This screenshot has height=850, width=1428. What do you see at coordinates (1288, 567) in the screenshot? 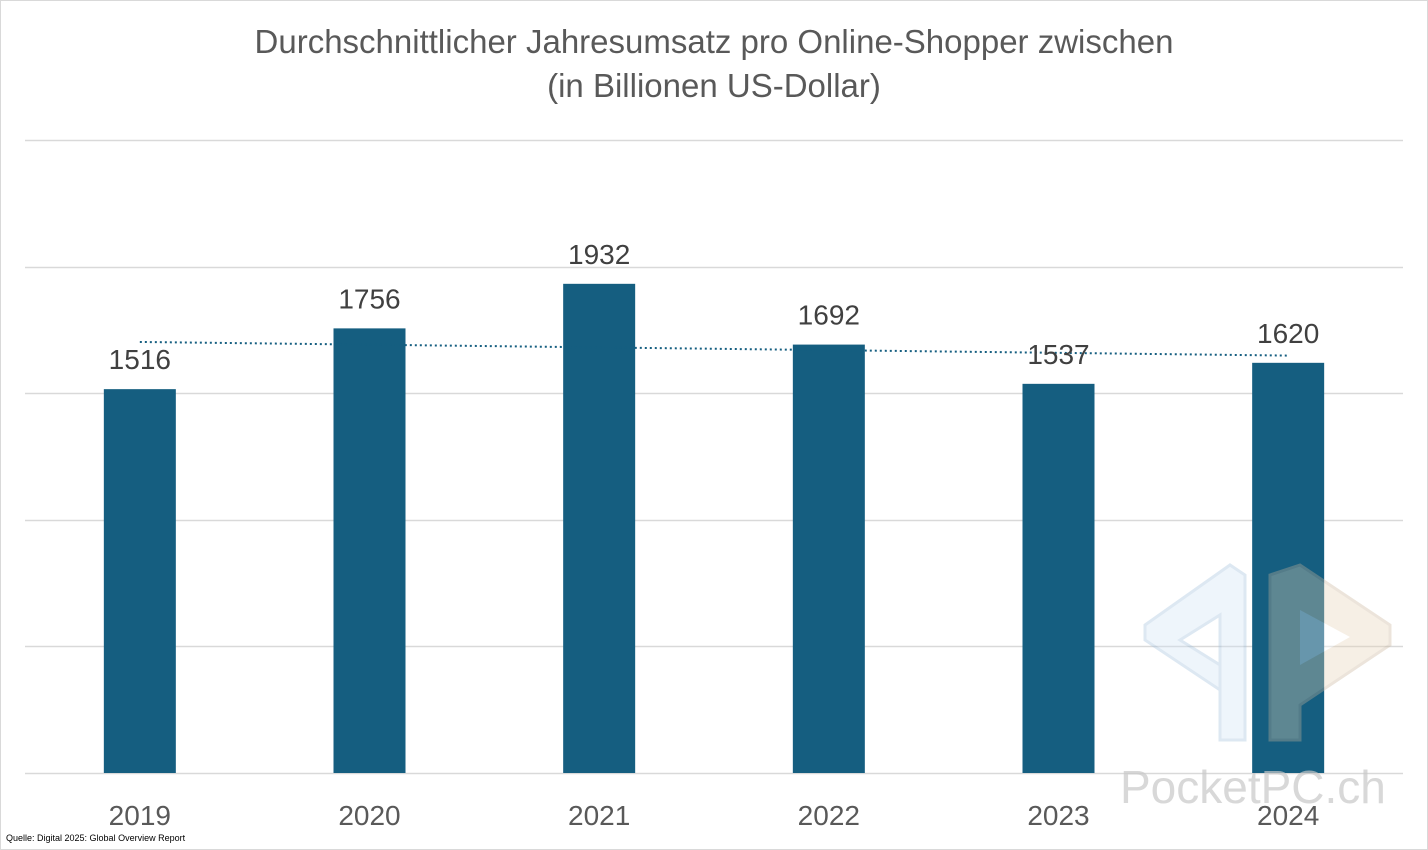
I see `bar-2024` at bounding box center [1288, 567].